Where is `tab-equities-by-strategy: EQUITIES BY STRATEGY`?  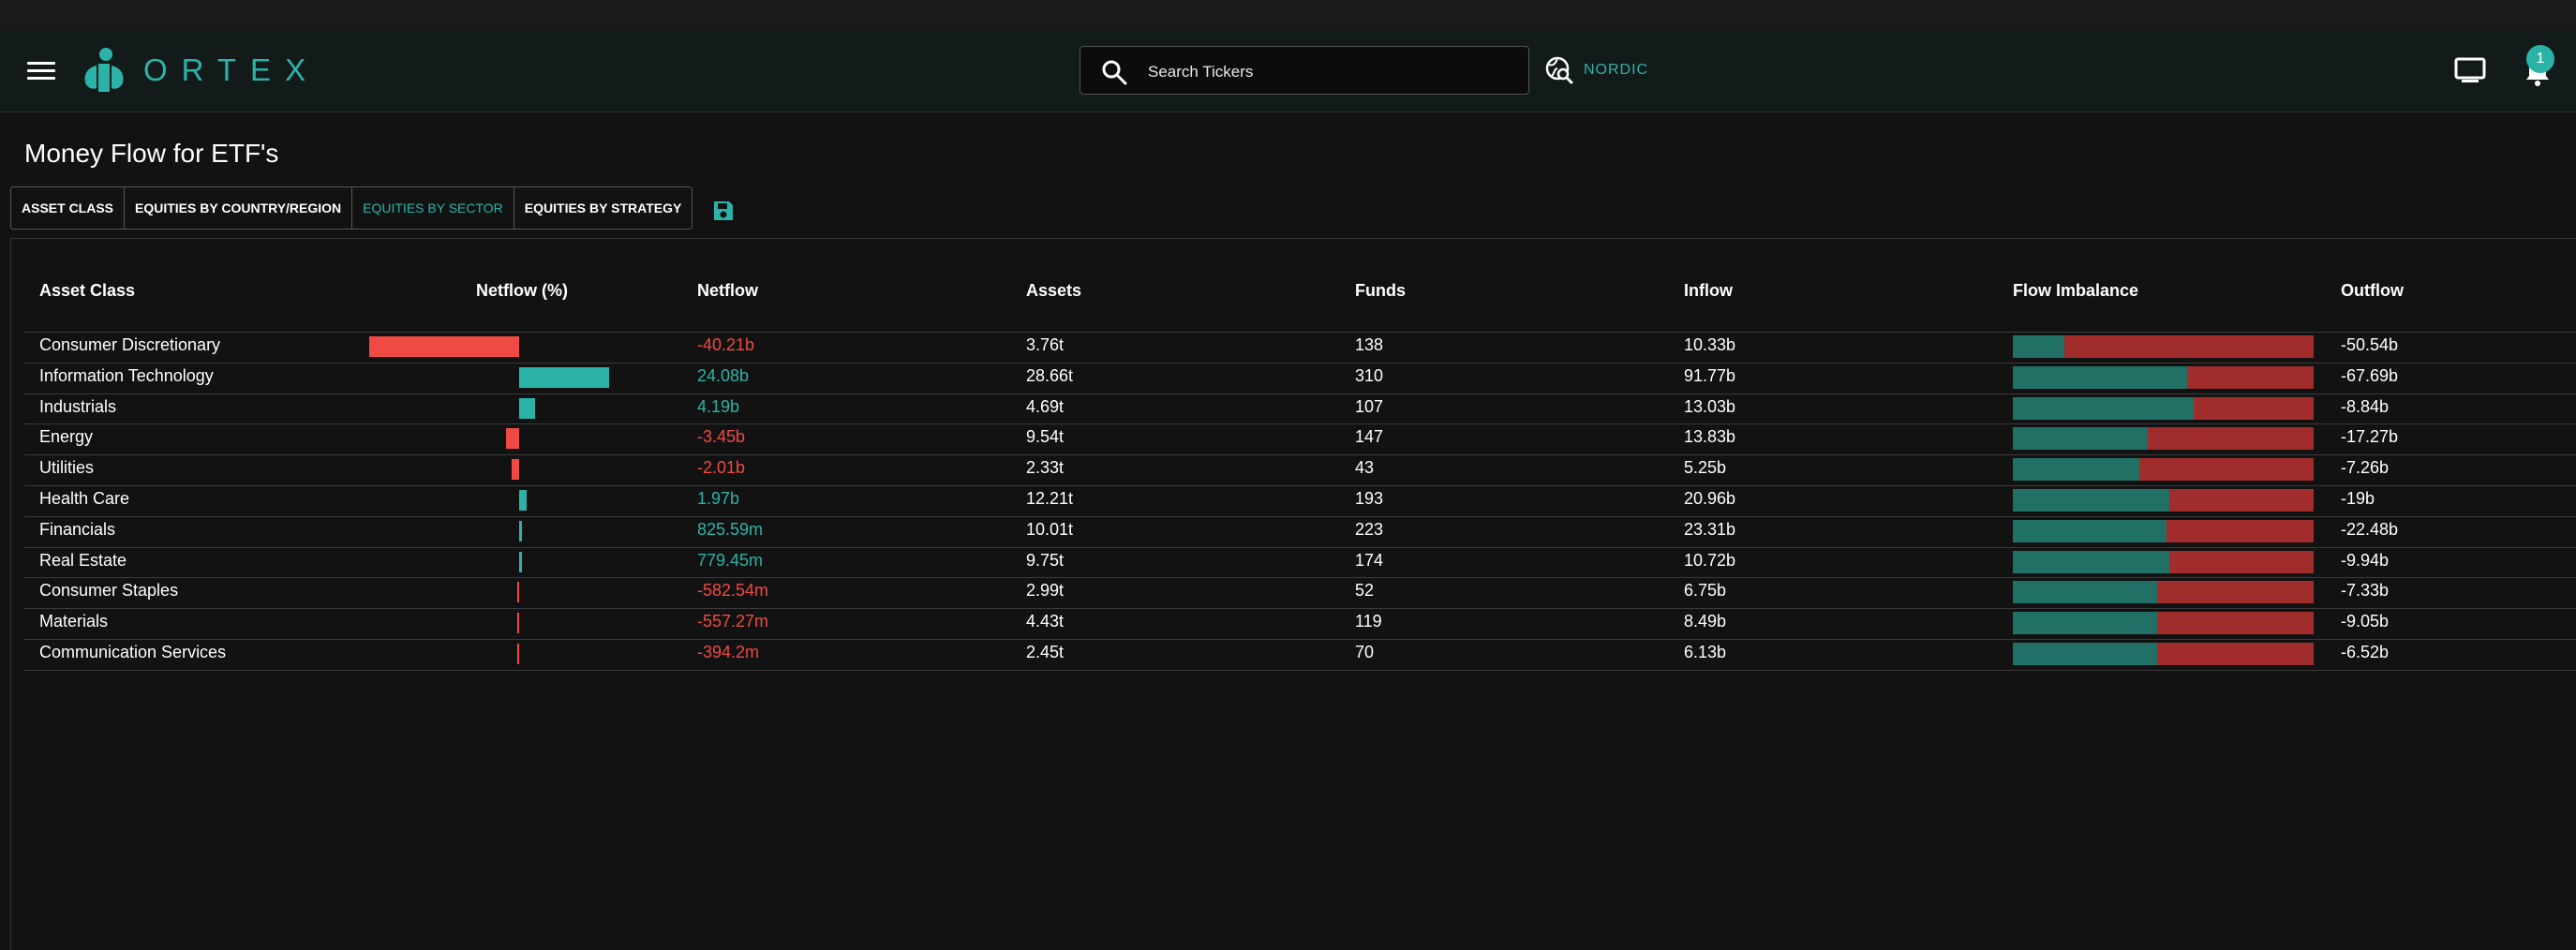
tab-equities-by-strategy: EQUITIES BY STRATEGY is located at coordinates (603, 207).